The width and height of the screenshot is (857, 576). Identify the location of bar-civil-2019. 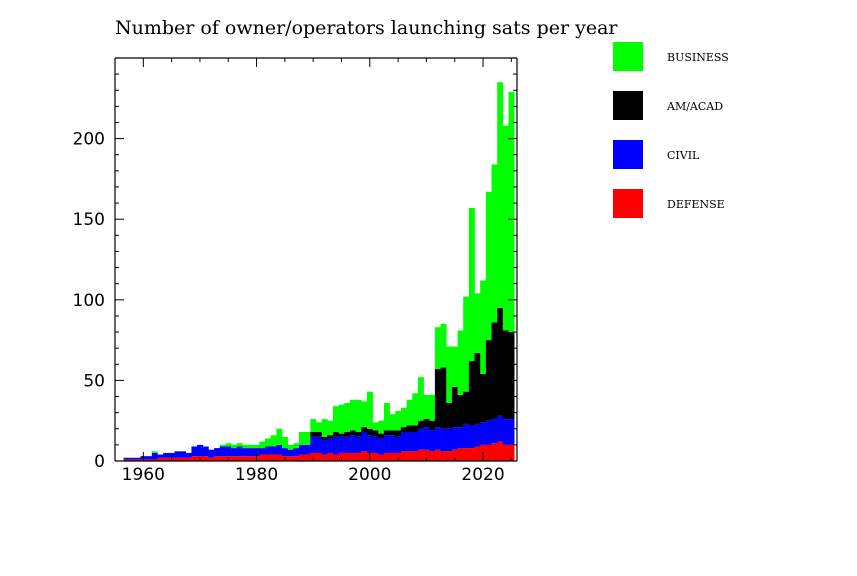
(477, 435).